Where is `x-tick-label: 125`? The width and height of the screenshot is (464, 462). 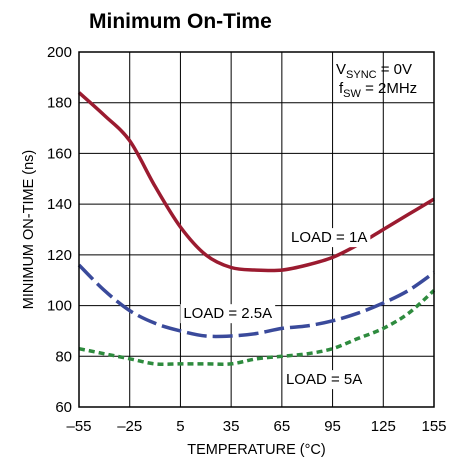 x-tick-label: 125 is located at coordinates (383, 426).